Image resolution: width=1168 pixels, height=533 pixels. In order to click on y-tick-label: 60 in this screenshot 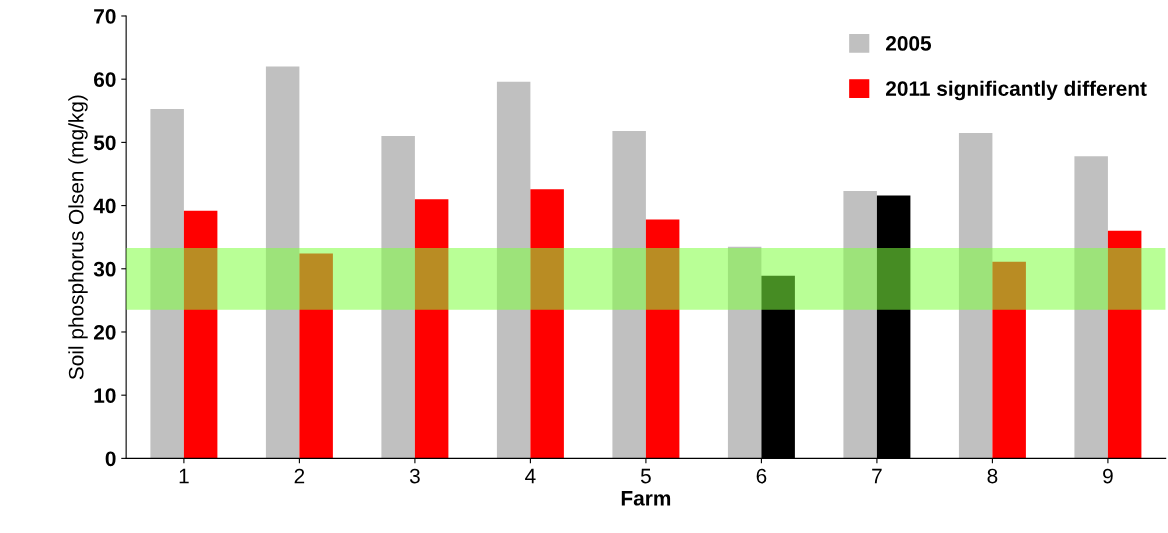, I will do `click(105, 79)`.